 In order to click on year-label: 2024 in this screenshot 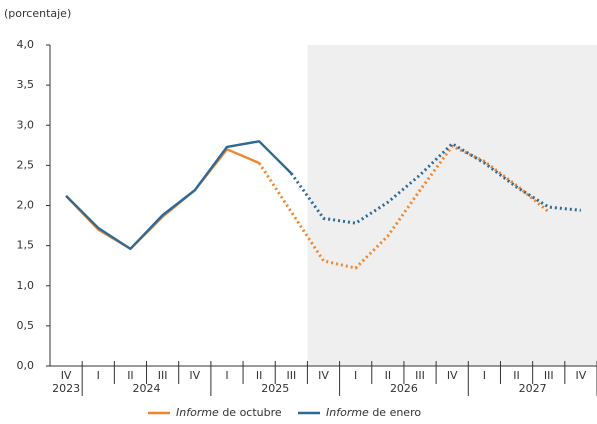, I will do `click(147, 388)`.